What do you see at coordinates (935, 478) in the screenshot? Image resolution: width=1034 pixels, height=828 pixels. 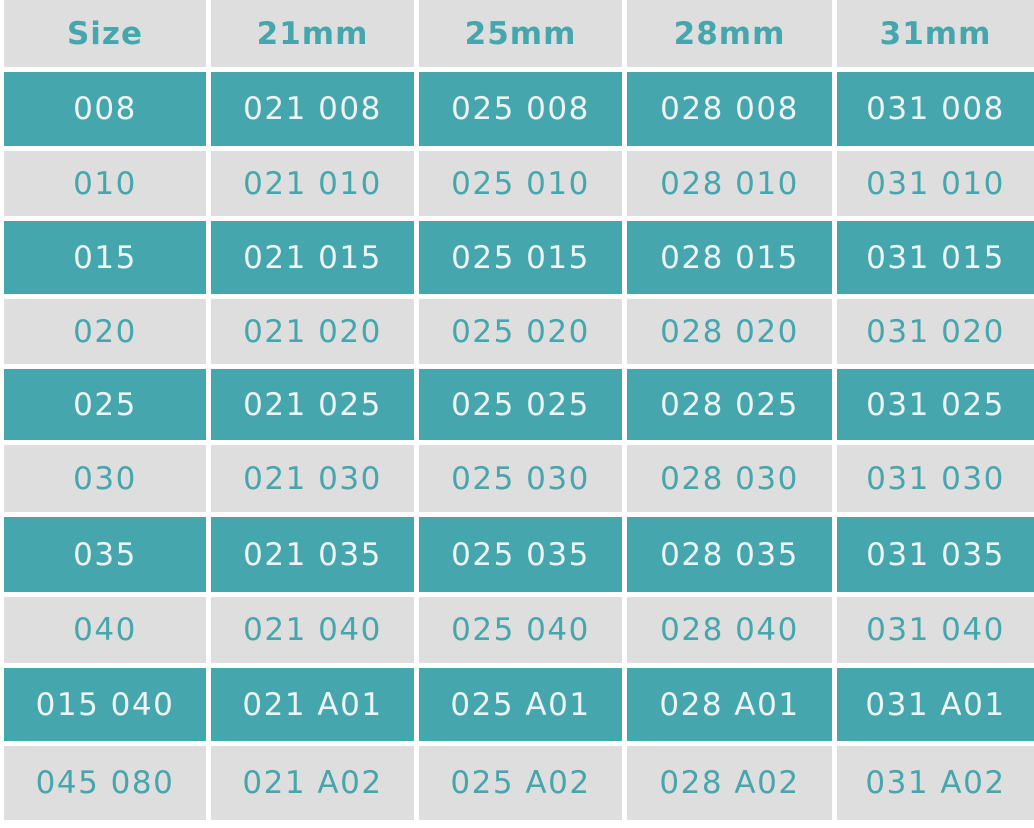 I see `table-cell: 031 030` at bounding box center [935, 478].